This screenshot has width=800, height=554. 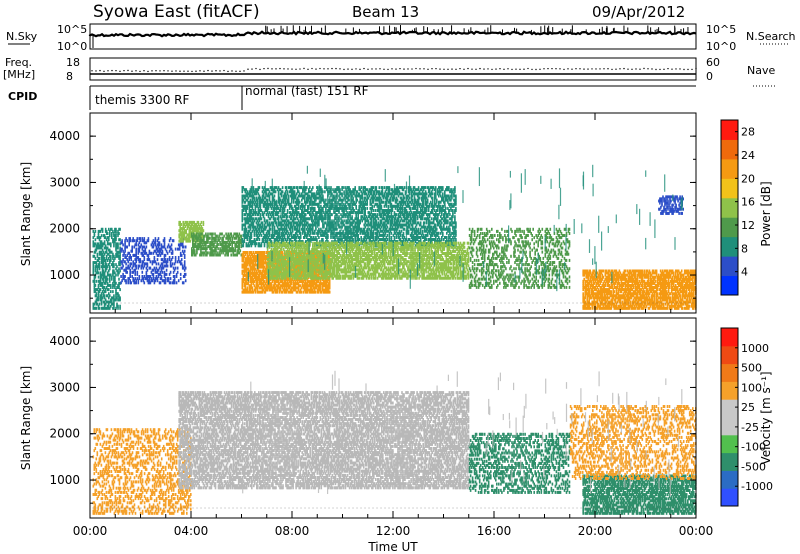 What do you see at coordinates (392, 34) in the screenshot?
I see `noise-sky-line` at bounding box center [392, 34].